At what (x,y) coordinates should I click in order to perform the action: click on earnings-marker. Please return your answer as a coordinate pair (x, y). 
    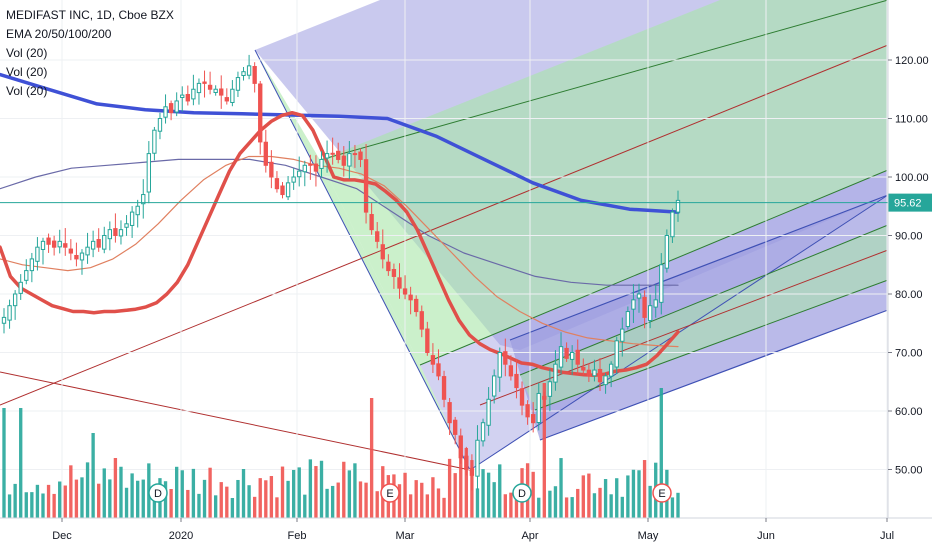
    Looking at the image, I should click on (662, 493).